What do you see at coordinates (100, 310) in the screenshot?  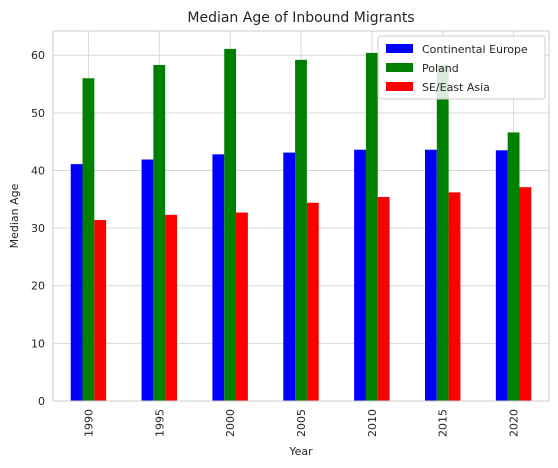 I see `bar-se-east-asia-1990` at bounding box center [100, 310].